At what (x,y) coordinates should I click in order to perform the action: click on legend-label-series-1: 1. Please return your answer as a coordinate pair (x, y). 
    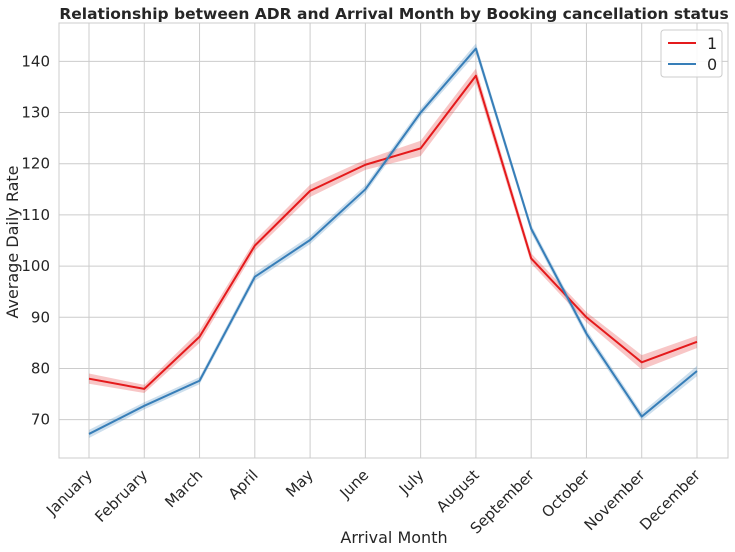
    Looking at the image, I should click on (712, 43).